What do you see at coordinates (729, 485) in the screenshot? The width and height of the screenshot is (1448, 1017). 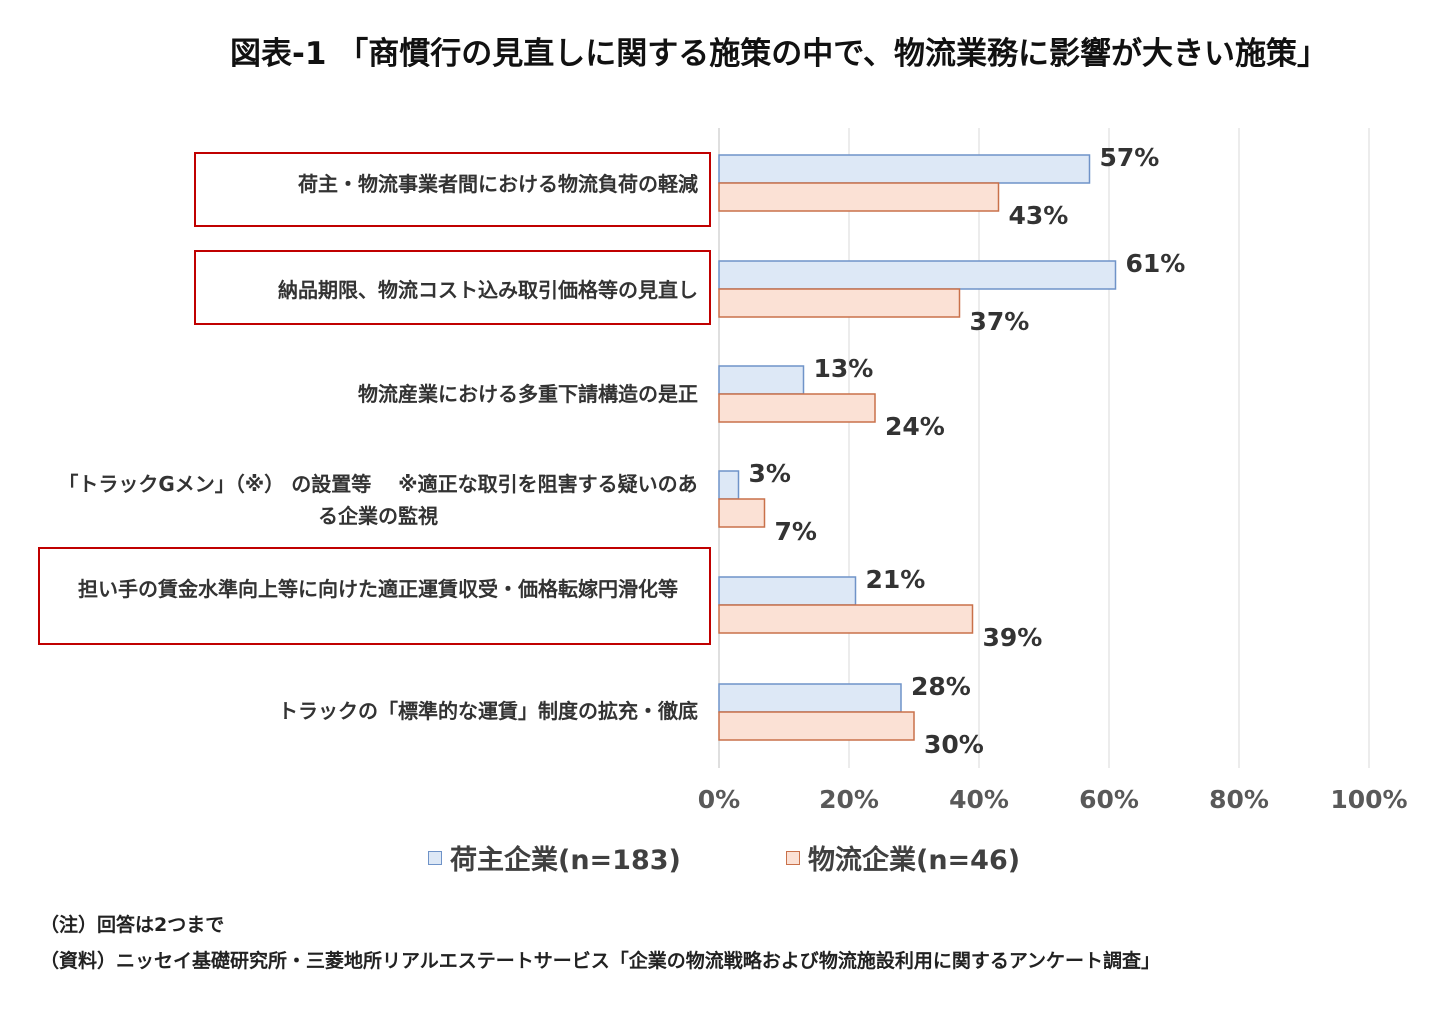 I see `bar-s1-c4` at bounding box center [729, 485].